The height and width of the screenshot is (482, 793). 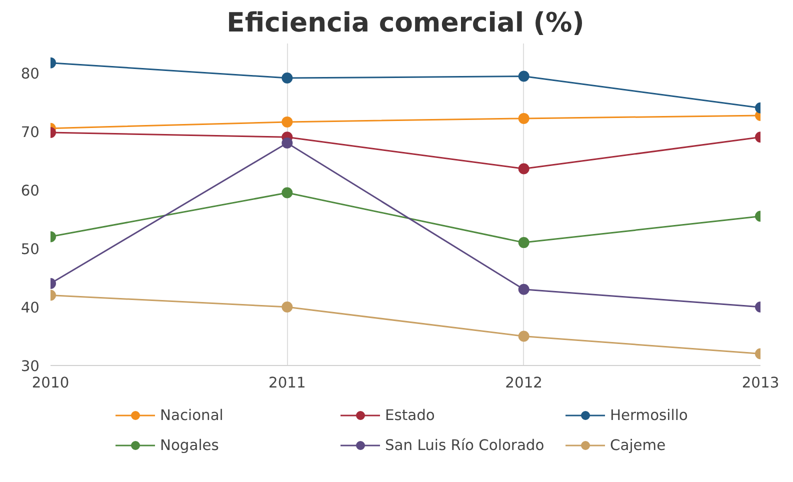 What do you see at coordinates (649, 415) in the screenshot?
I see `legend-label: Hermosillo` at bounding box center [649, 415].